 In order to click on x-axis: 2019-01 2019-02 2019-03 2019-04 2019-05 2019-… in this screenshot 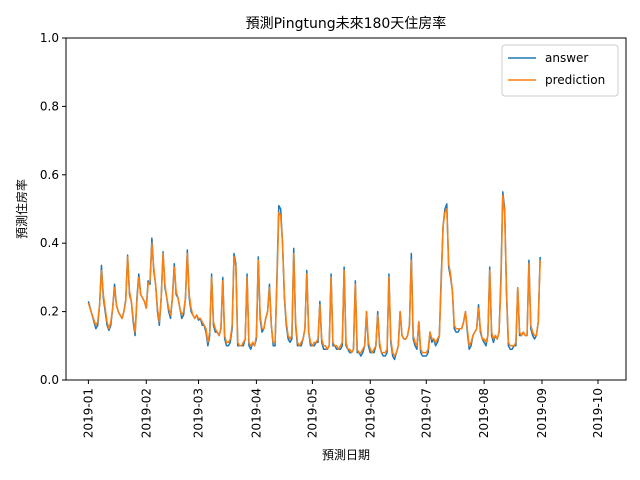, I will do `click(343, 409)`.